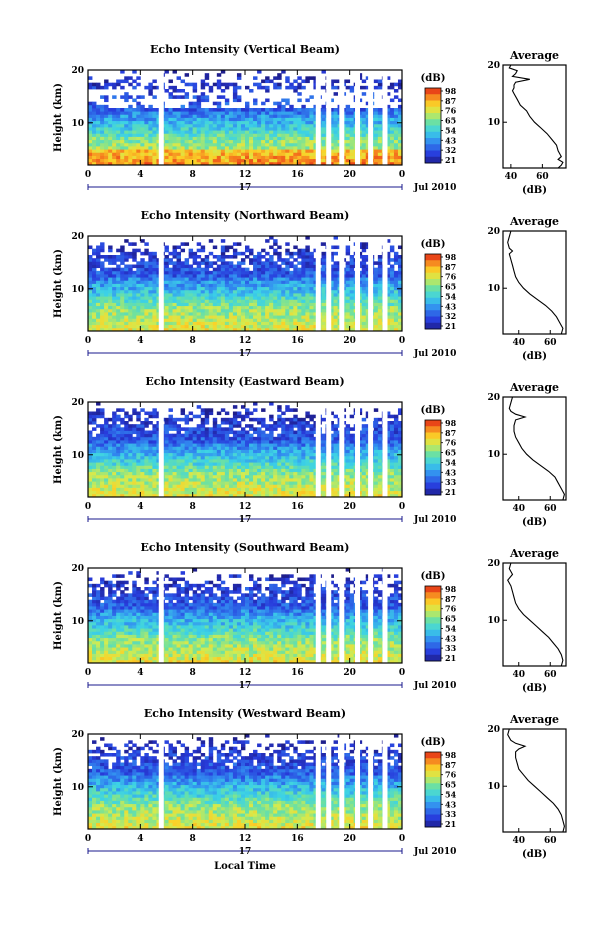 This screenshot has width=616, height=929. Describe the element at coordinates (534, 55) in the screenshot. I see `profile-title: Average` at that location.